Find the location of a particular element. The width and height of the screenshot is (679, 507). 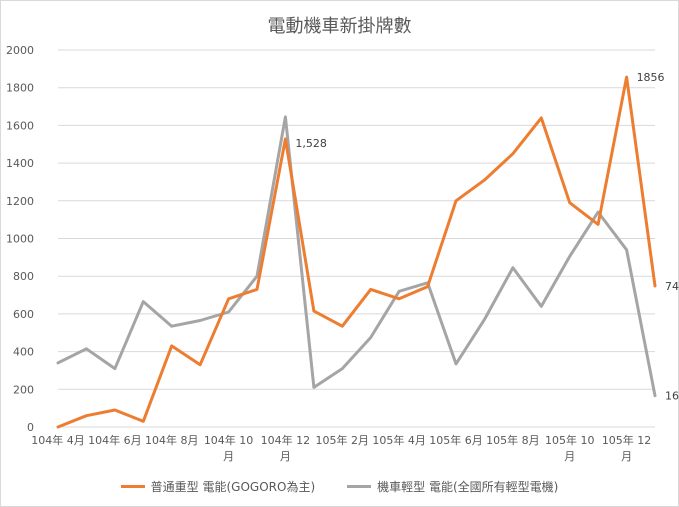

legend-item-light-electric: 機車輕型 電能(全國所有輕型電機) is located at coordinates (452, 486).